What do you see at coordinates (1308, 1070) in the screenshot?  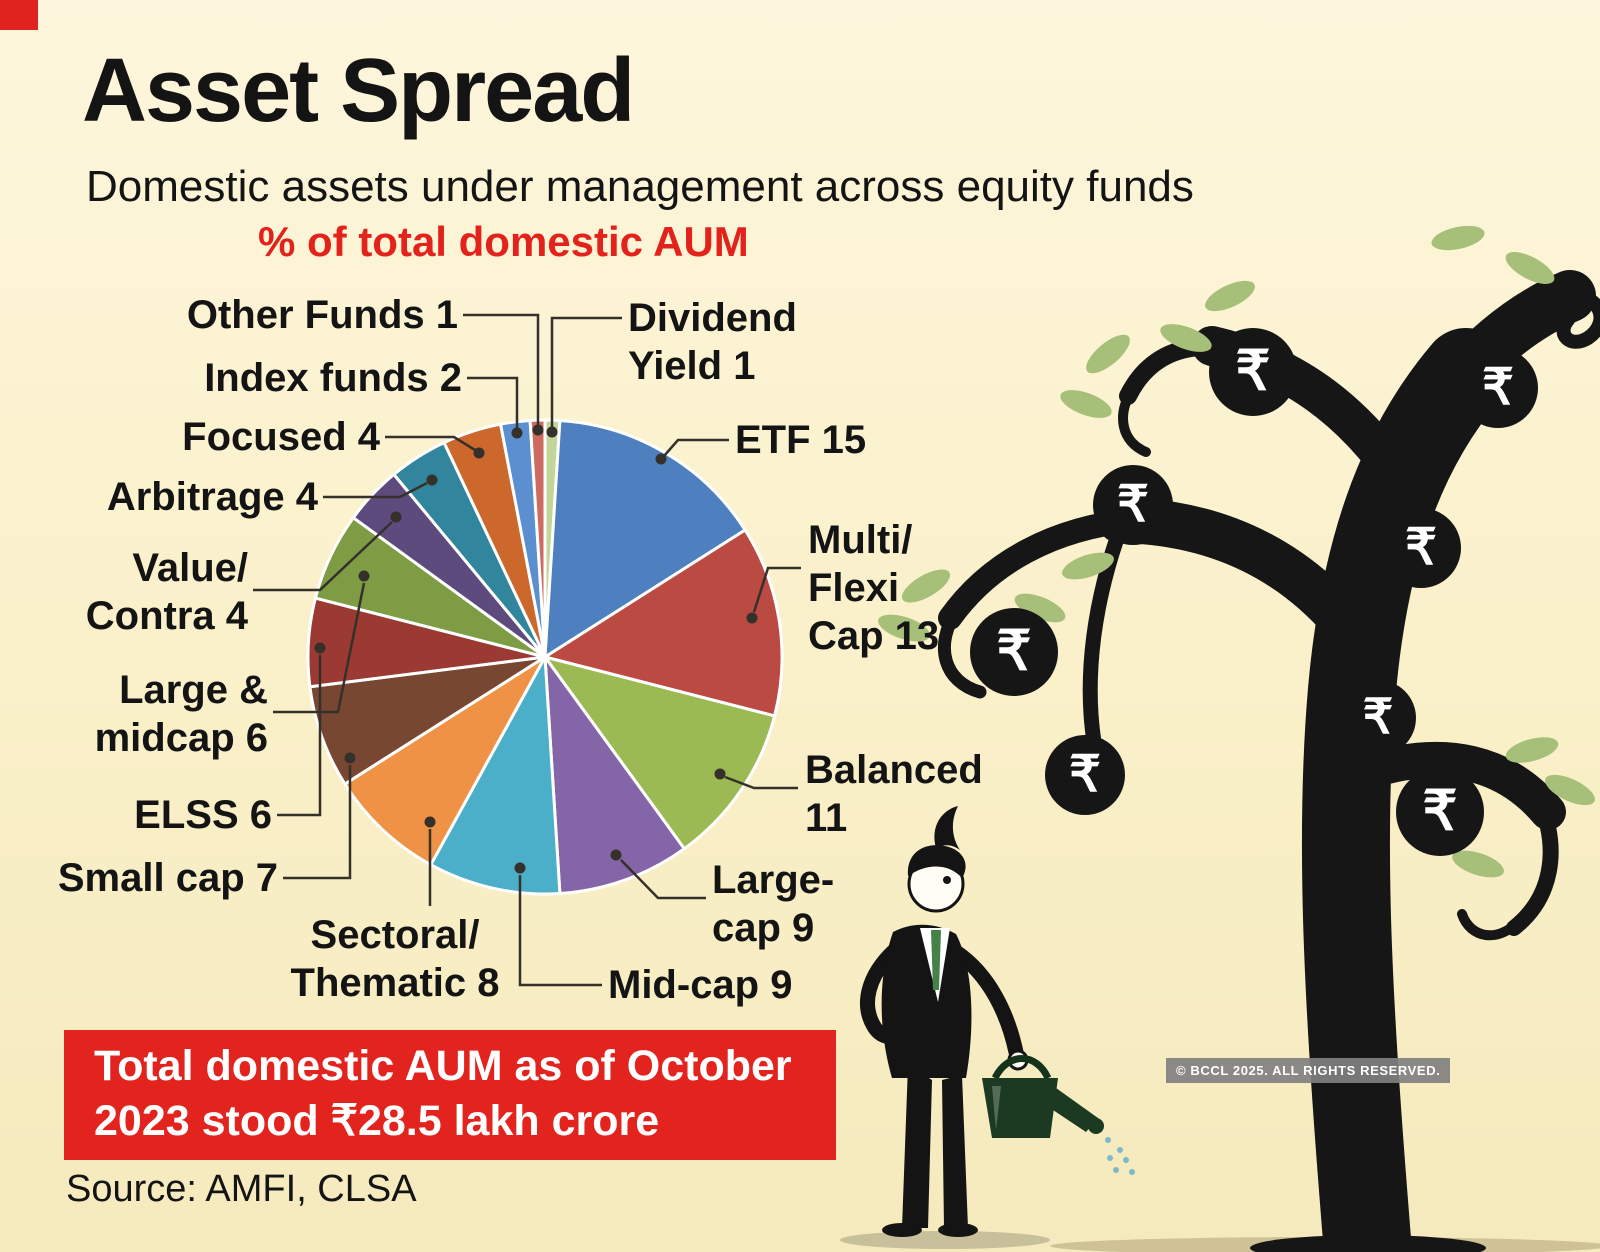 I see `copyright-watermark: © BCCL 2025. ALL RIGHTS RESERVED.` at bounding box center [1308, 1070].